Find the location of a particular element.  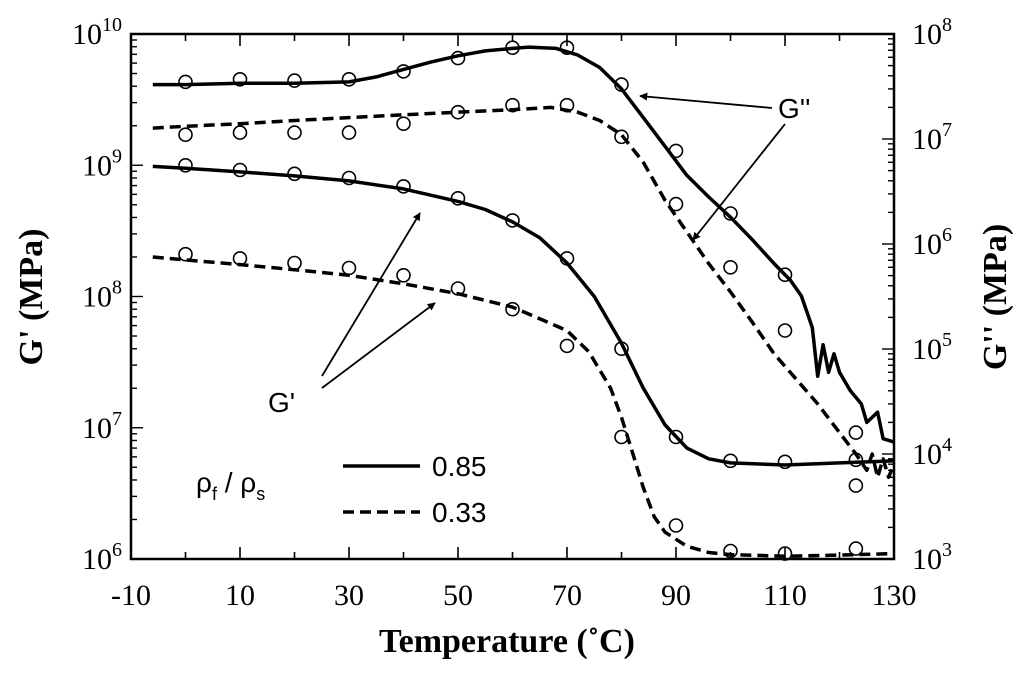

y-left-tick-label: 10¹⁰ is located at coordinates (97, 32).